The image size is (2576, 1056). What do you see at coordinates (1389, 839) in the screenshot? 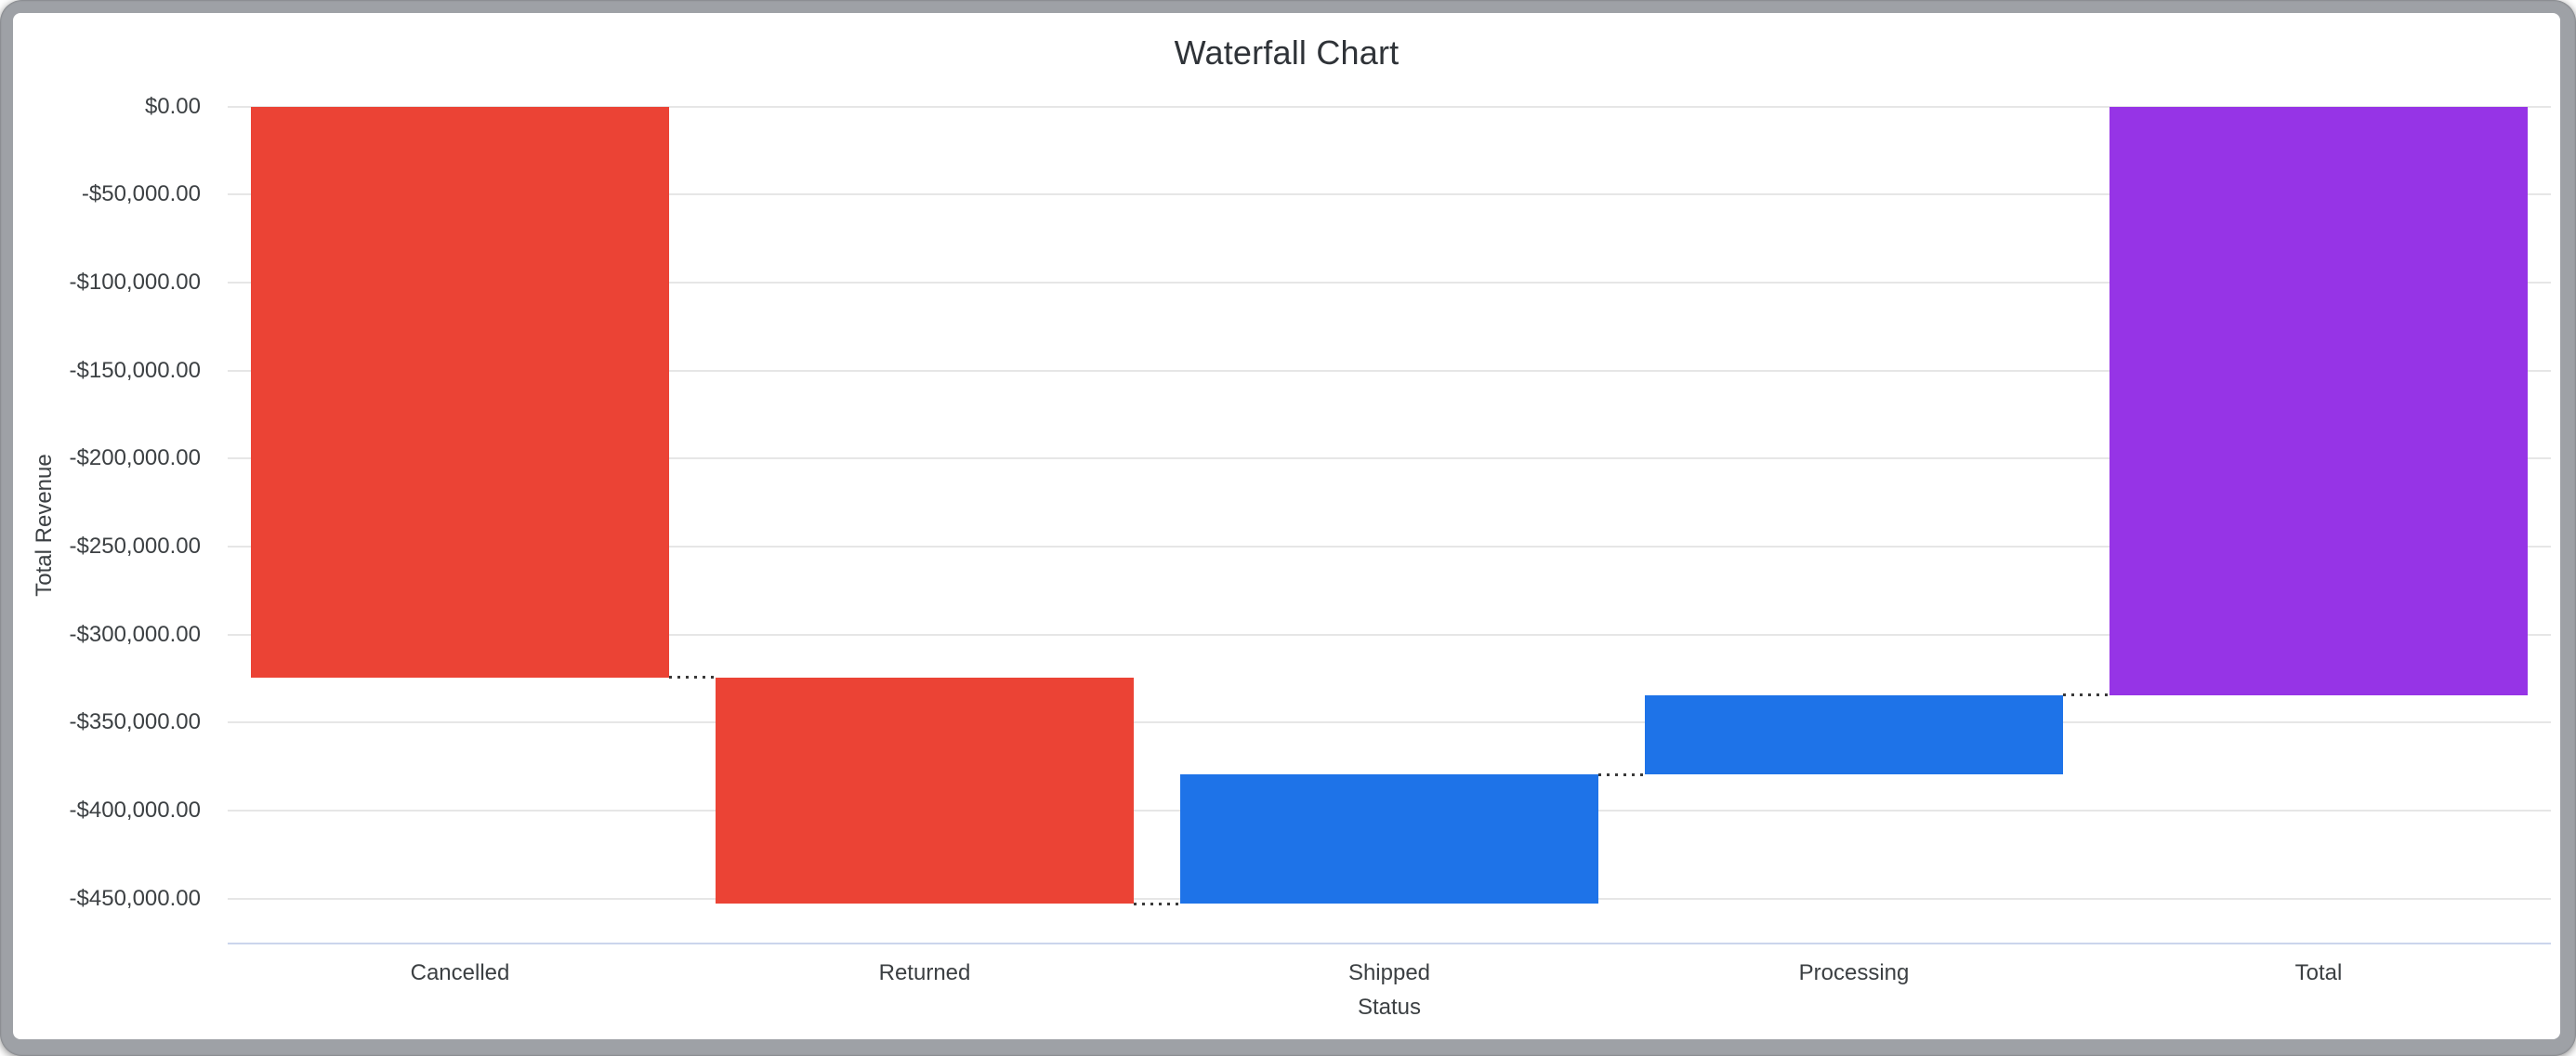
I see `bar-shipped` at bounding box center [1389, 839].